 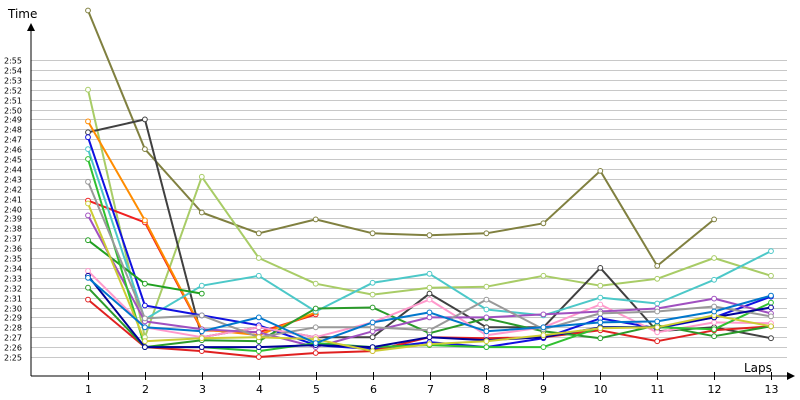 What do you see at coordinates (13, 81) in the screenshot?
I see `y-tick-label: 2:53` at bounding box center [13, 81].